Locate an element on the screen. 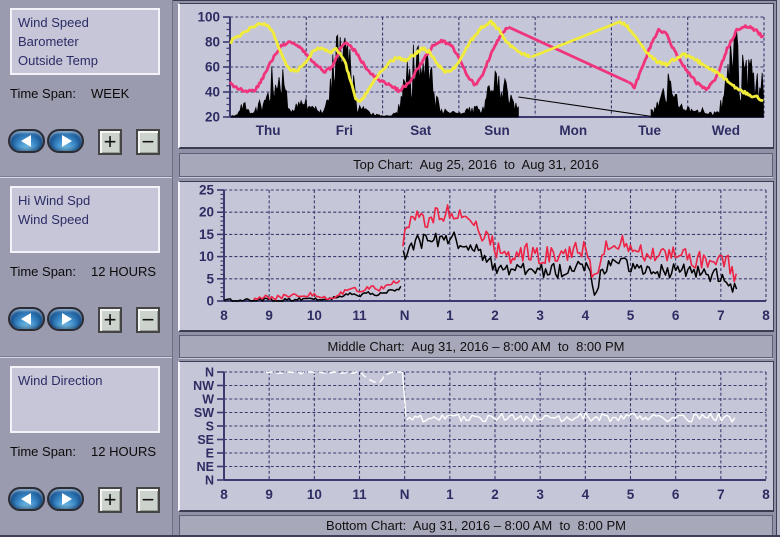 The width and height of the screenshot is (780, 537). svg-text: W is located at coordinates (208, 400).